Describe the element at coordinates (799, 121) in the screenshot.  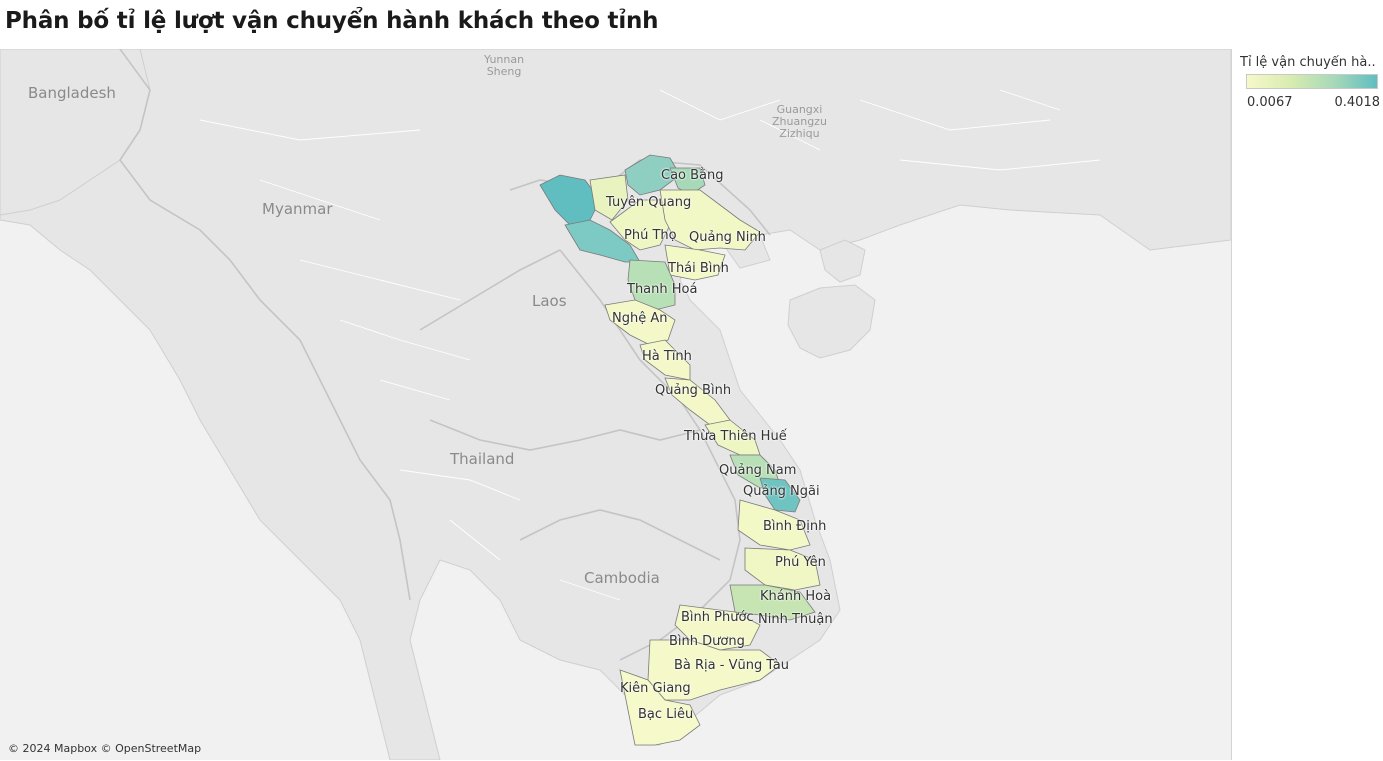
I see `map-label-guangxi: Guangxi Zhuangzu Zizhiqu` at that location.